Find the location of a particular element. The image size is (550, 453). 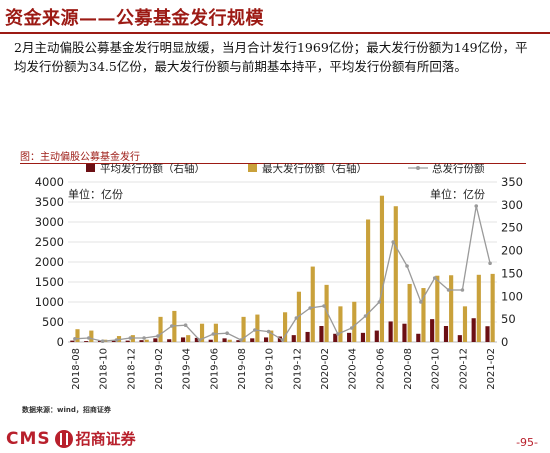

legend-marker-total is located at coordinates (418, 168).